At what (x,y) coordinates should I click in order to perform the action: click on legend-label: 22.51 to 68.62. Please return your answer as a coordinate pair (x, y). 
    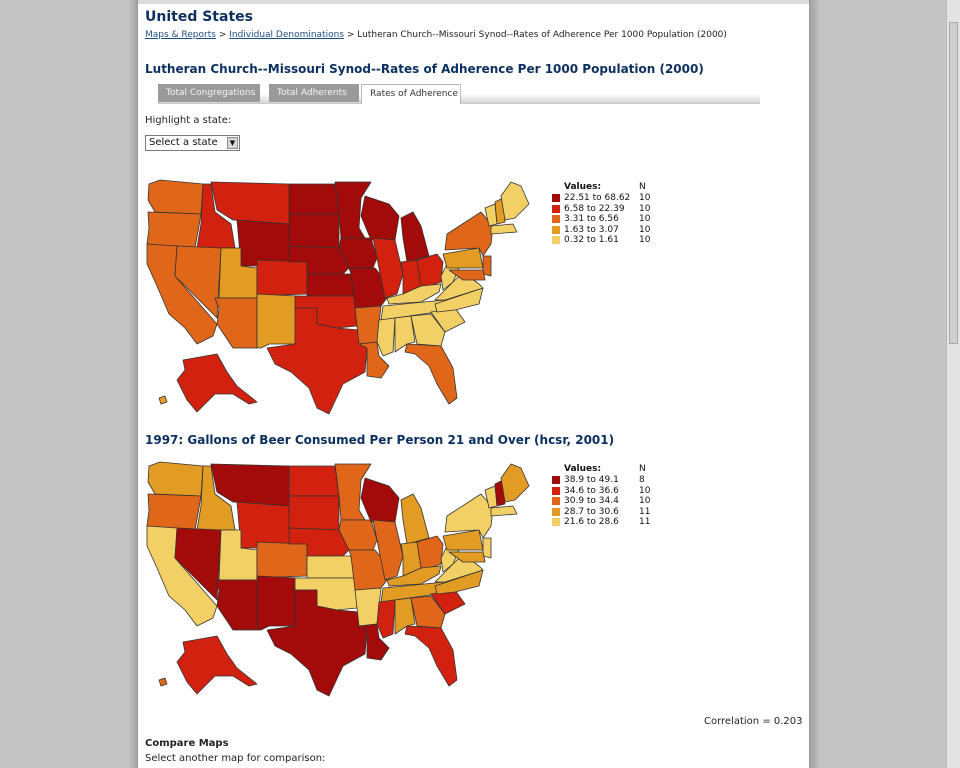
    Looking at the image, I should click on (597, 198).